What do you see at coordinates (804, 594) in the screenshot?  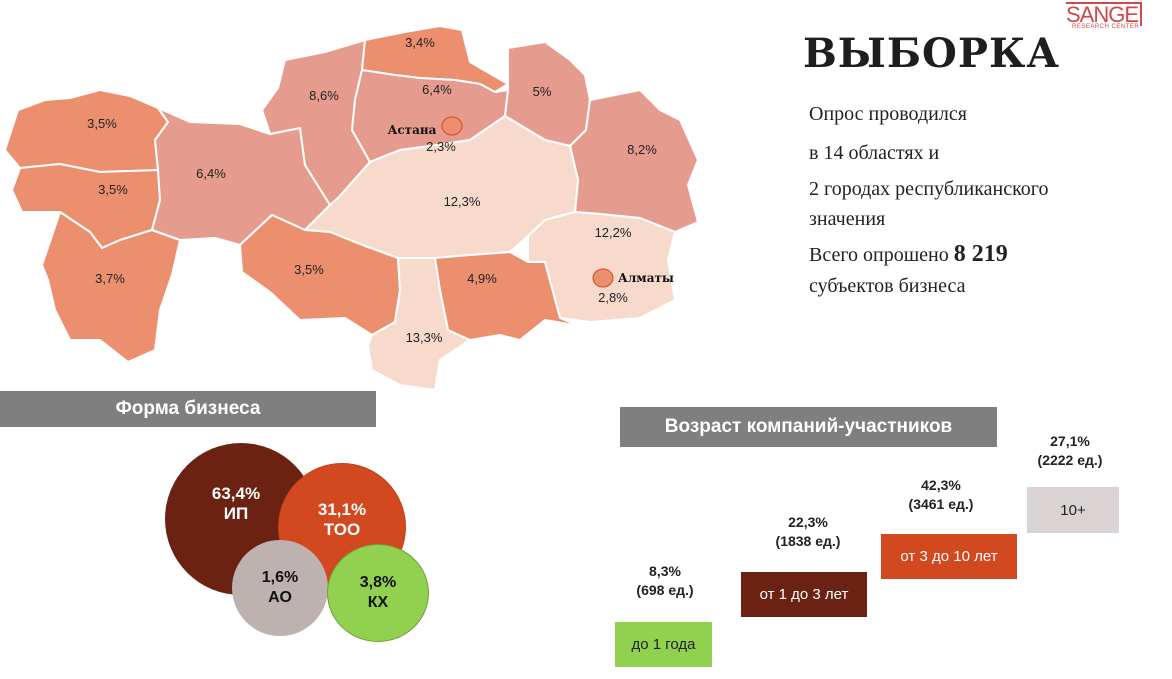 I see `age-box-1to3: от 1 до 3 лет` at bounding box center [804, 594].